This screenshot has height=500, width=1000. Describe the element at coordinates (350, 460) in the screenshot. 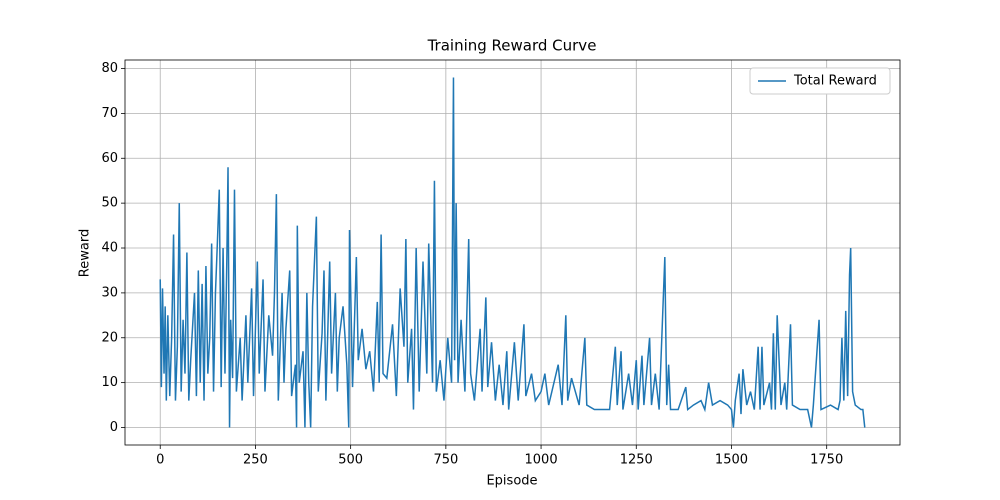

I see `x-tick-label: 500` at that location.